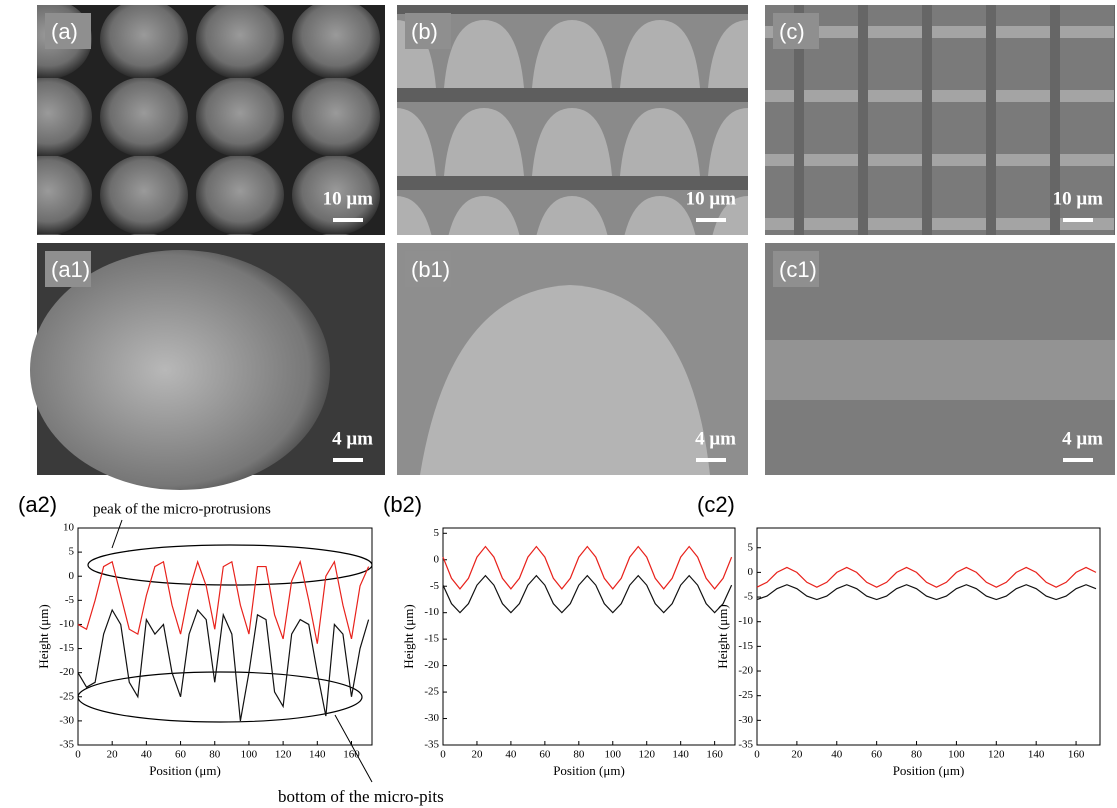 Image resolution: width=1117 pixels, height=808 pixels. What do you see at coordinates (64, 31) in the screenshot?
I see `panel-label: (a)` at bounding box center [64, 31].